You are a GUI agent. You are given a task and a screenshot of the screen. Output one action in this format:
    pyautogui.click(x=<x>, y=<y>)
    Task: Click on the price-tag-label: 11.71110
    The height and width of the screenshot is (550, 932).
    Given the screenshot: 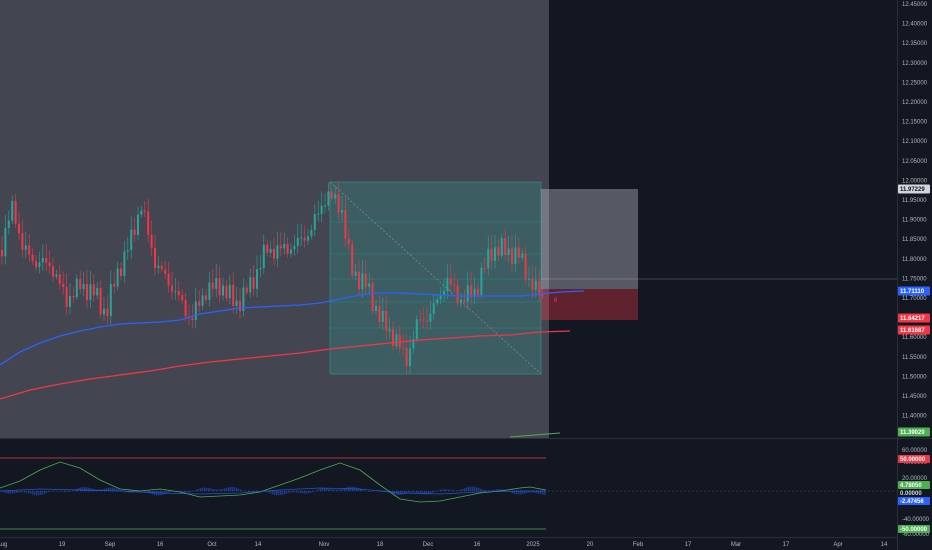 What is the action you would take?
    pyautogui.click(x=912, y=292)
    